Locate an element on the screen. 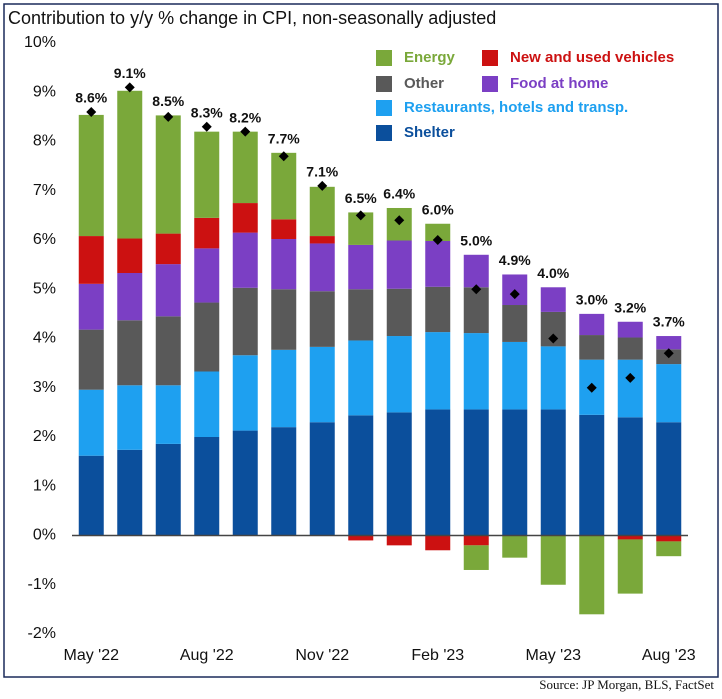  total-label: 3.0% is located at coordinates (592, 300).